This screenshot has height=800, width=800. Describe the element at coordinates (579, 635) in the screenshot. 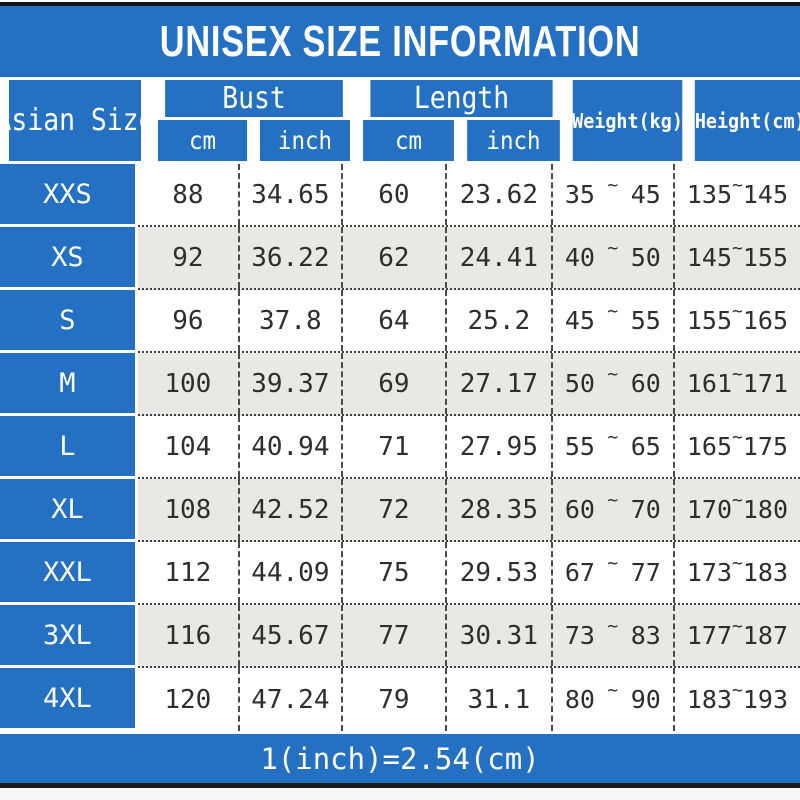

I see `weight-min-value: 73` at that location.